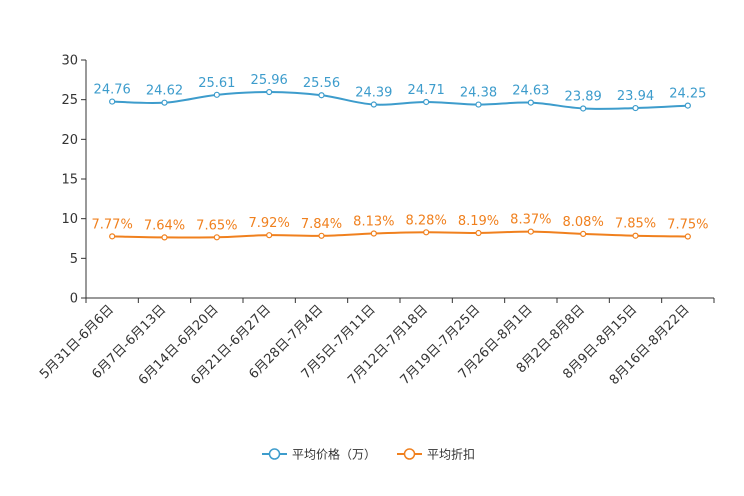 The image size is (744, 496). Describe the element at coordinates (530, 220) in the screenshot. I see `data-label: 8.37%` at that location.